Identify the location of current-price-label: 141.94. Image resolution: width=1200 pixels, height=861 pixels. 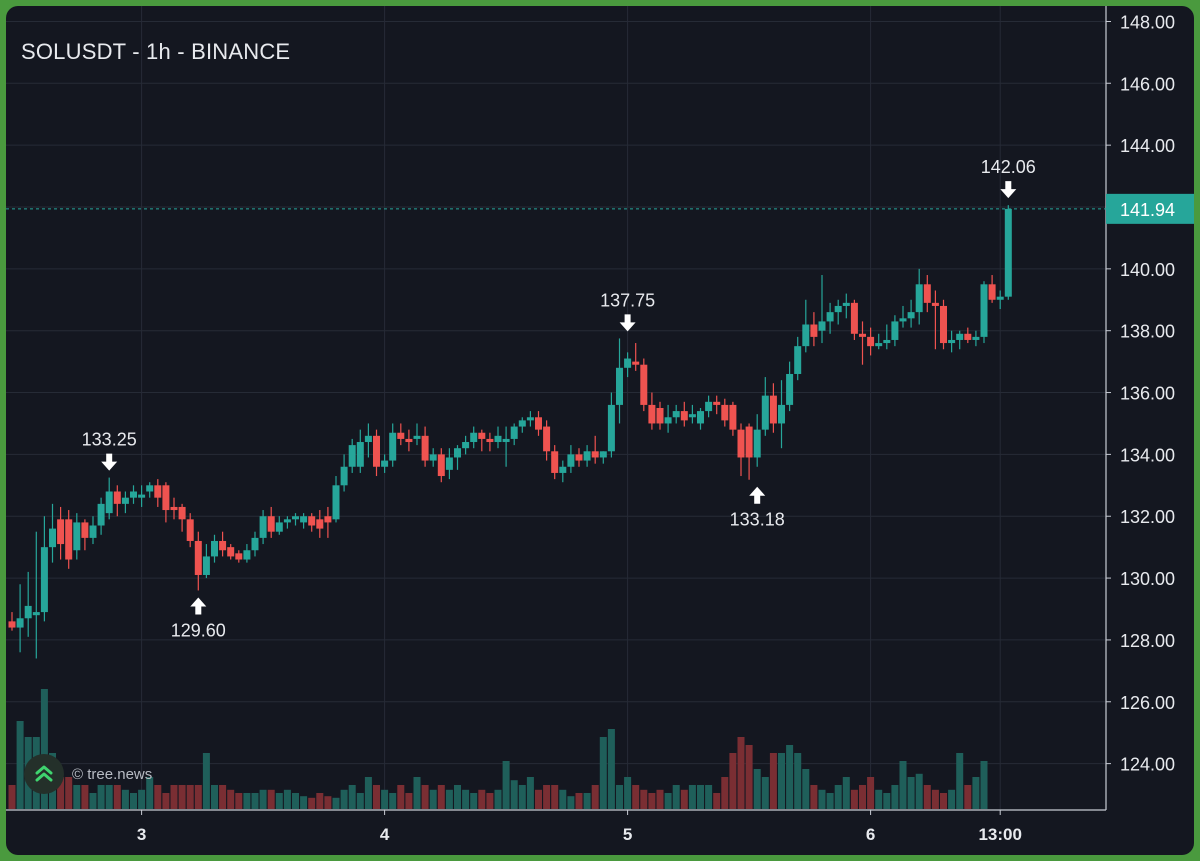
(1147, 210).